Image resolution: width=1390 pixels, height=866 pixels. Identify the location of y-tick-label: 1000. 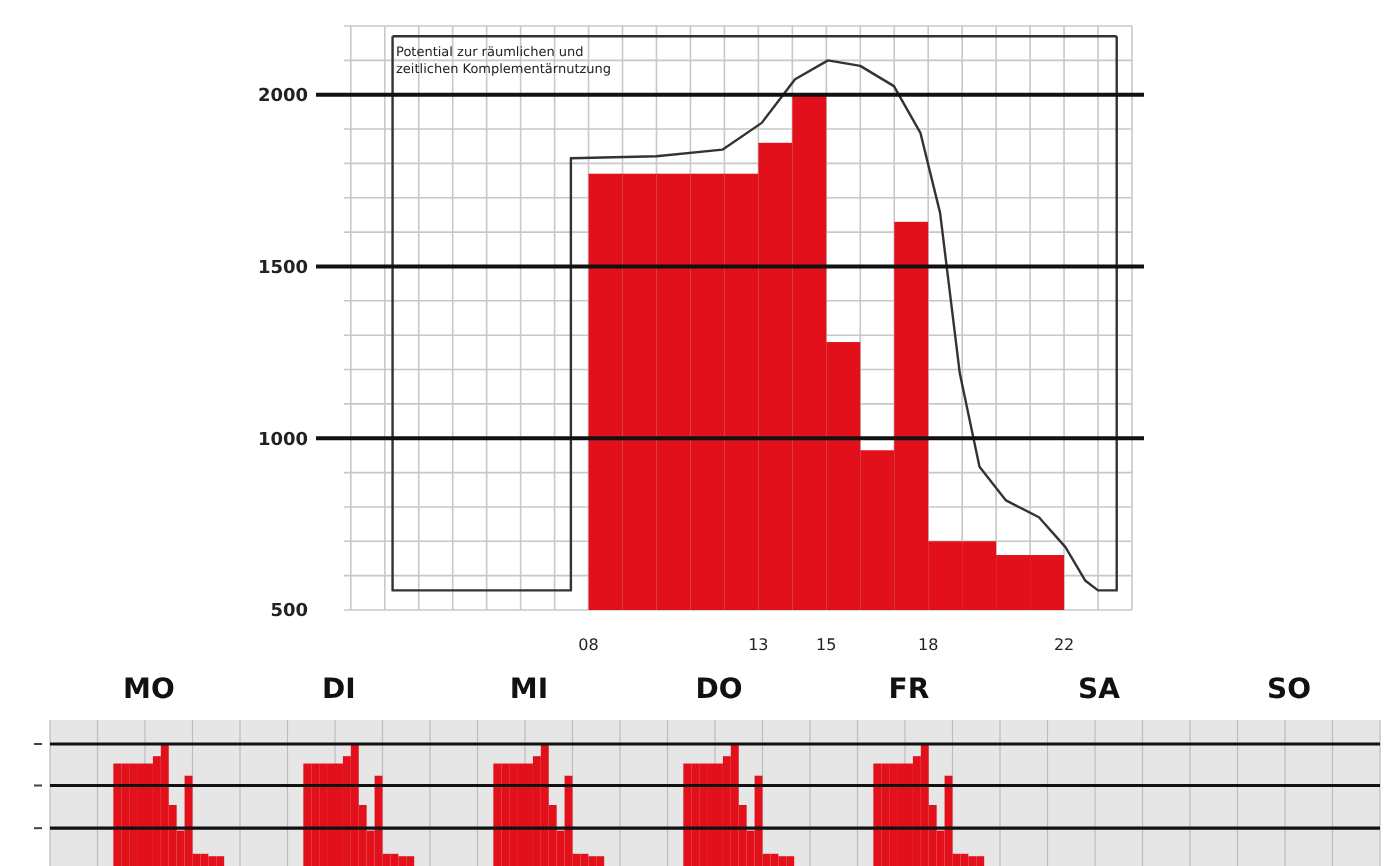
(282, 440).